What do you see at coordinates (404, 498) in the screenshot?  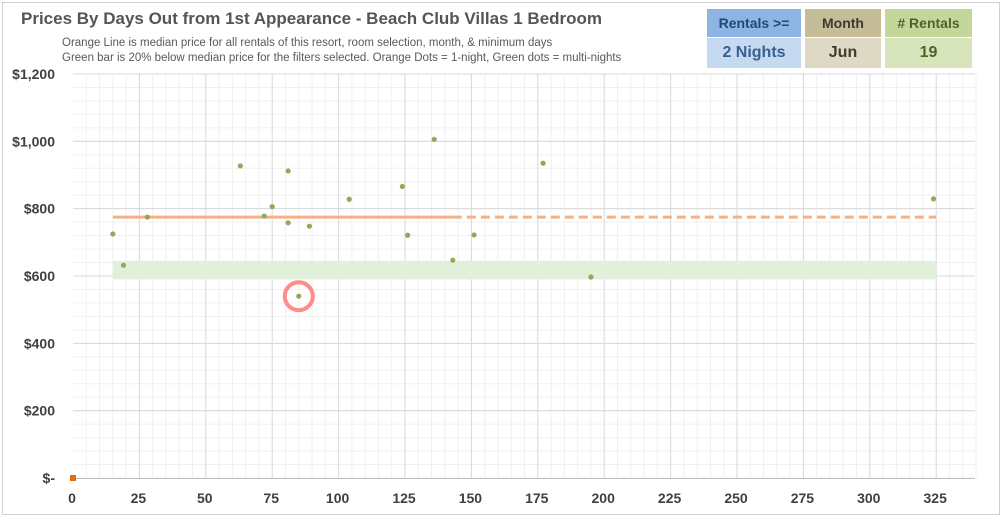 I see `x-tick-label: 125` at bounding box center [404, 498].